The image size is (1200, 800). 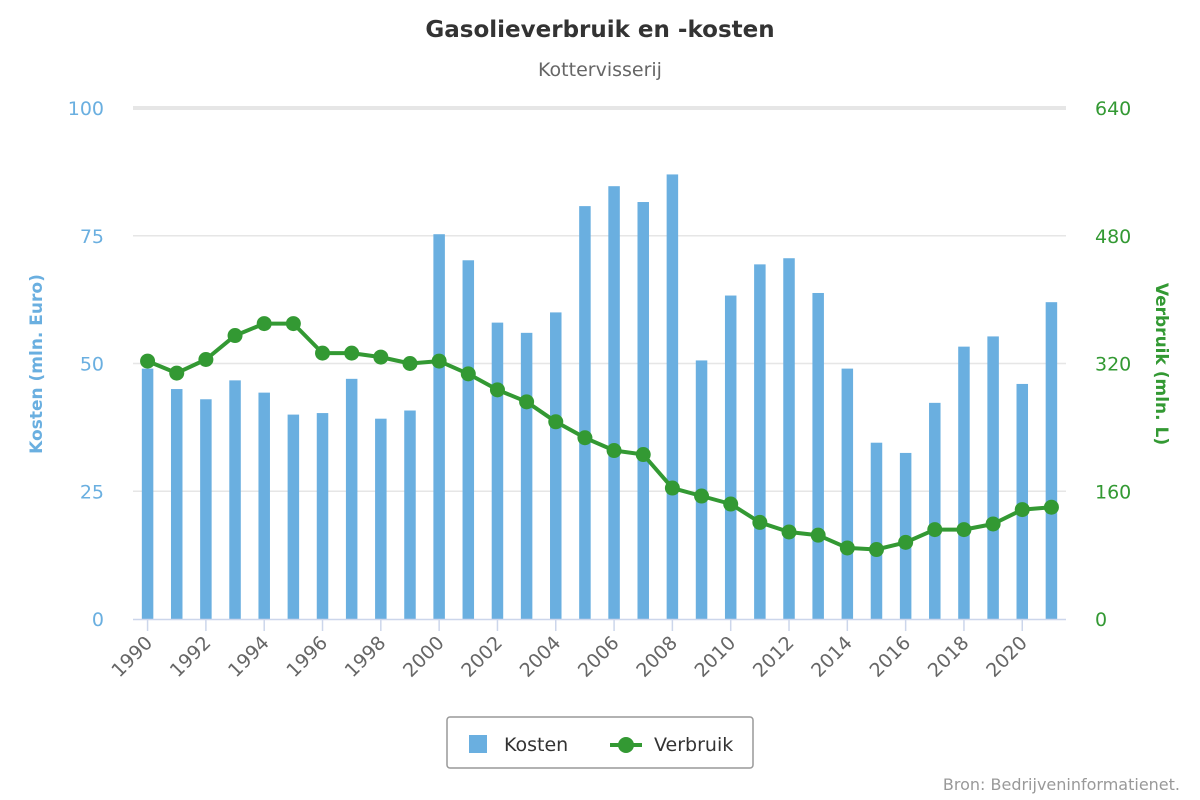 What do you see at coordinates (585, 412) in the screenshot?
I see `bar-kosten-2005` at bounding box center [585, 412].